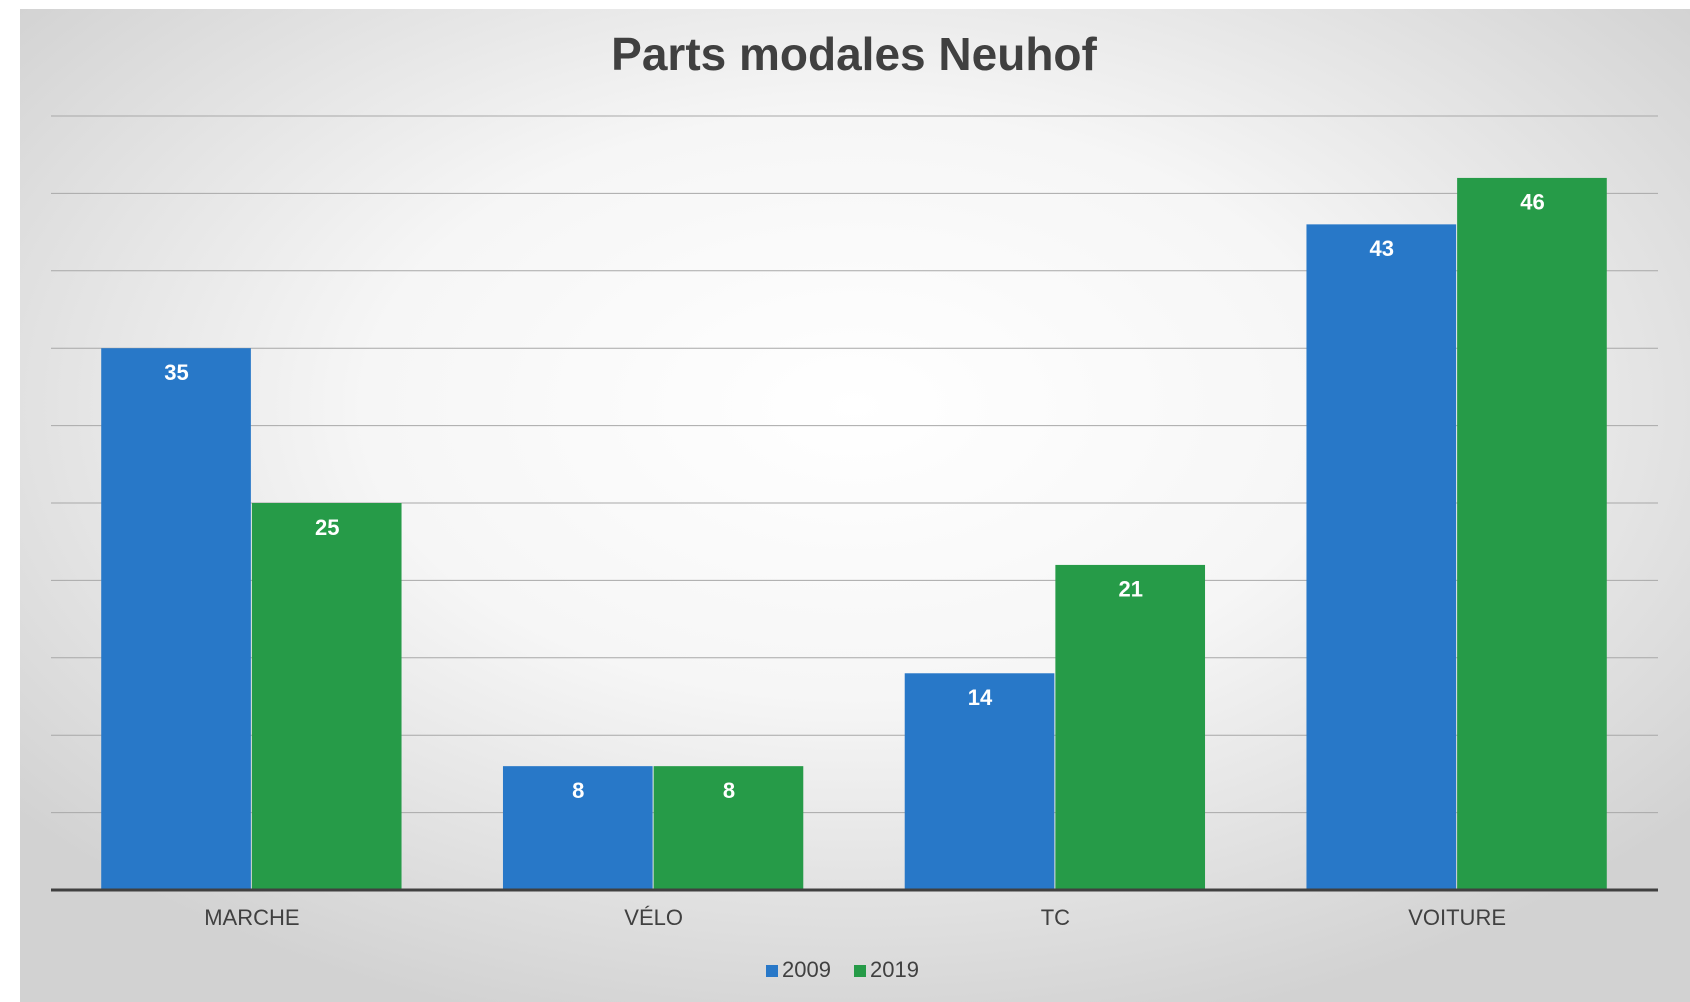 This screenshot has width=1690, height=1002. Describe the element at coordinates (1055, 917) in the screenshot. I see `x-tick-label: TC` at that location.